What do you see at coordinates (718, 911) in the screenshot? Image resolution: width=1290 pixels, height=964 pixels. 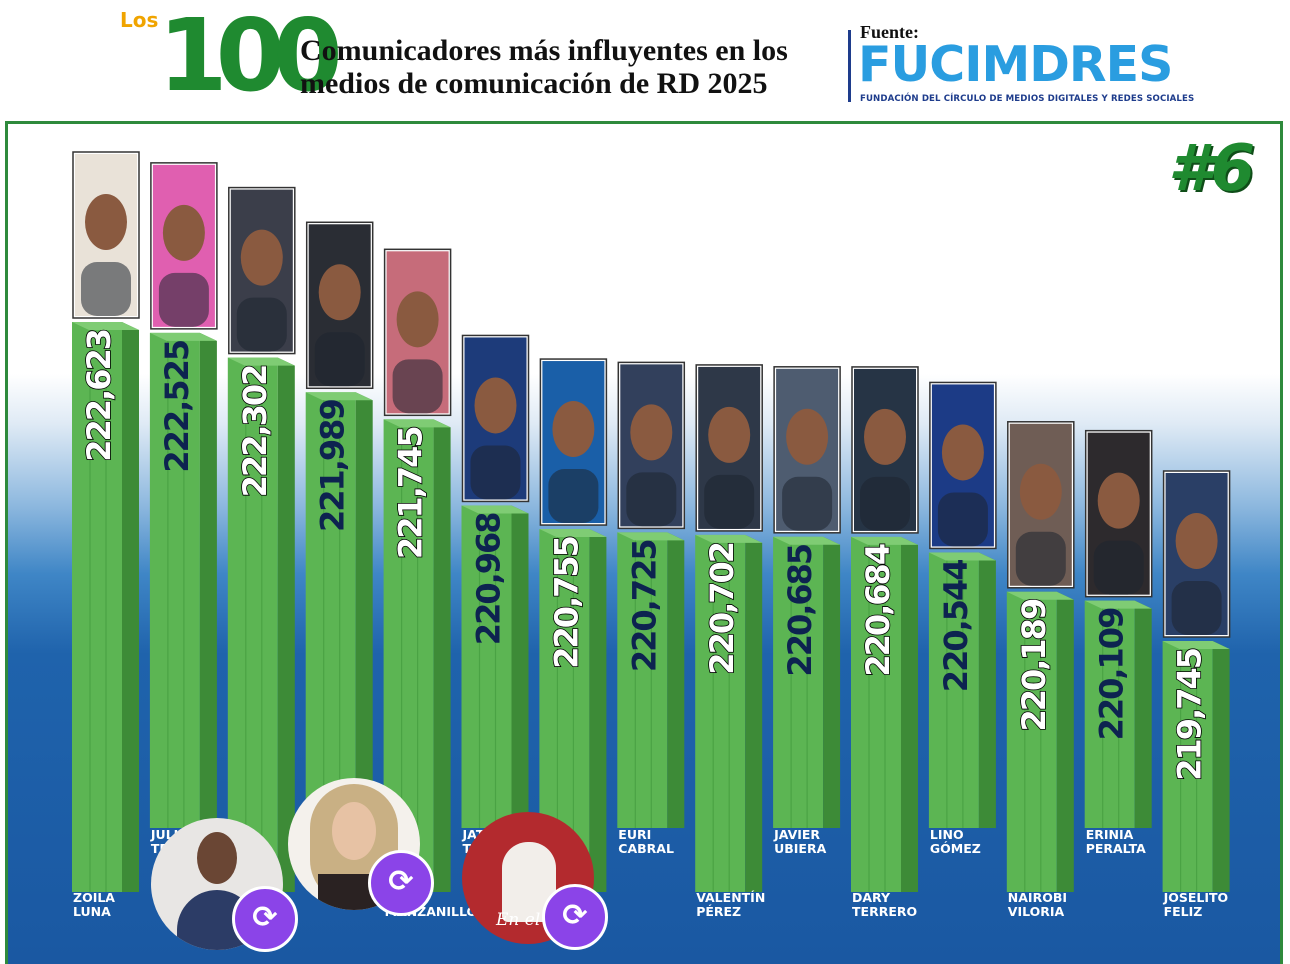 I see `category-label-8: PÉREZ` at bounding box center [718, 911].